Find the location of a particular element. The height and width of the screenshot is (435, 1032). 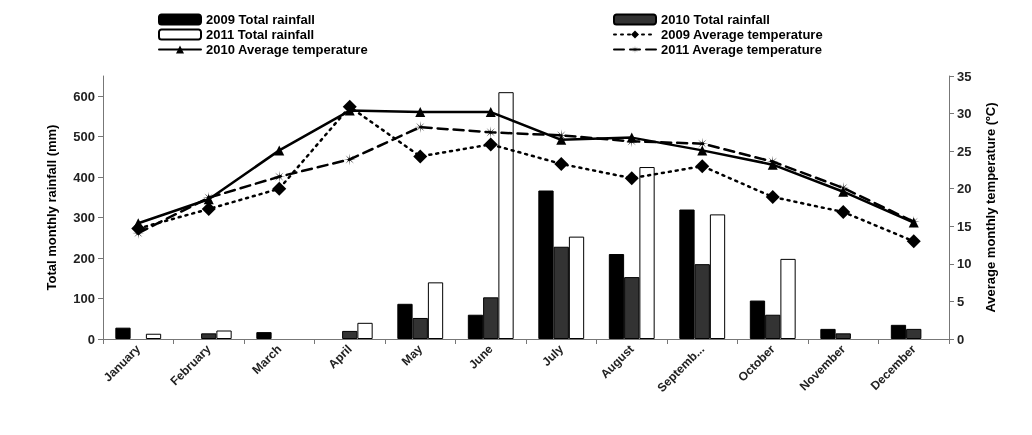

y2-axis-title: Average monthly temperature (ºC) is located at coordinates (990, 207).